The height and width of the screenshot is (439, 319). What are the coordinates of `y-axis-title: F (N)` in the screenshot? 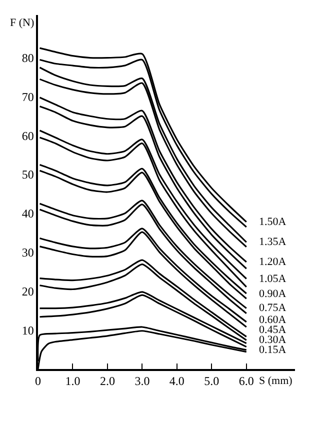 It's located at (22, 23).